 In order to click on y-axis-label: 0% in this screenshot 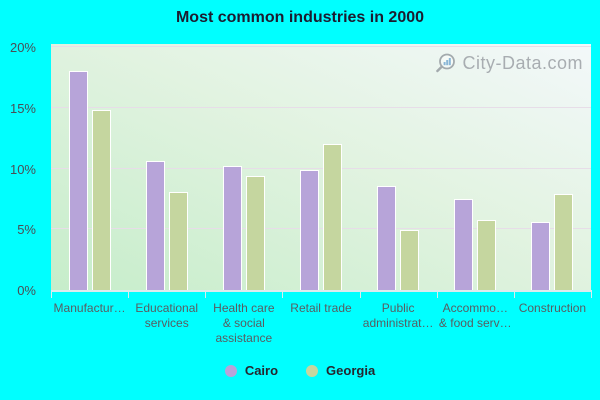, I will do `click(26, 290)`.